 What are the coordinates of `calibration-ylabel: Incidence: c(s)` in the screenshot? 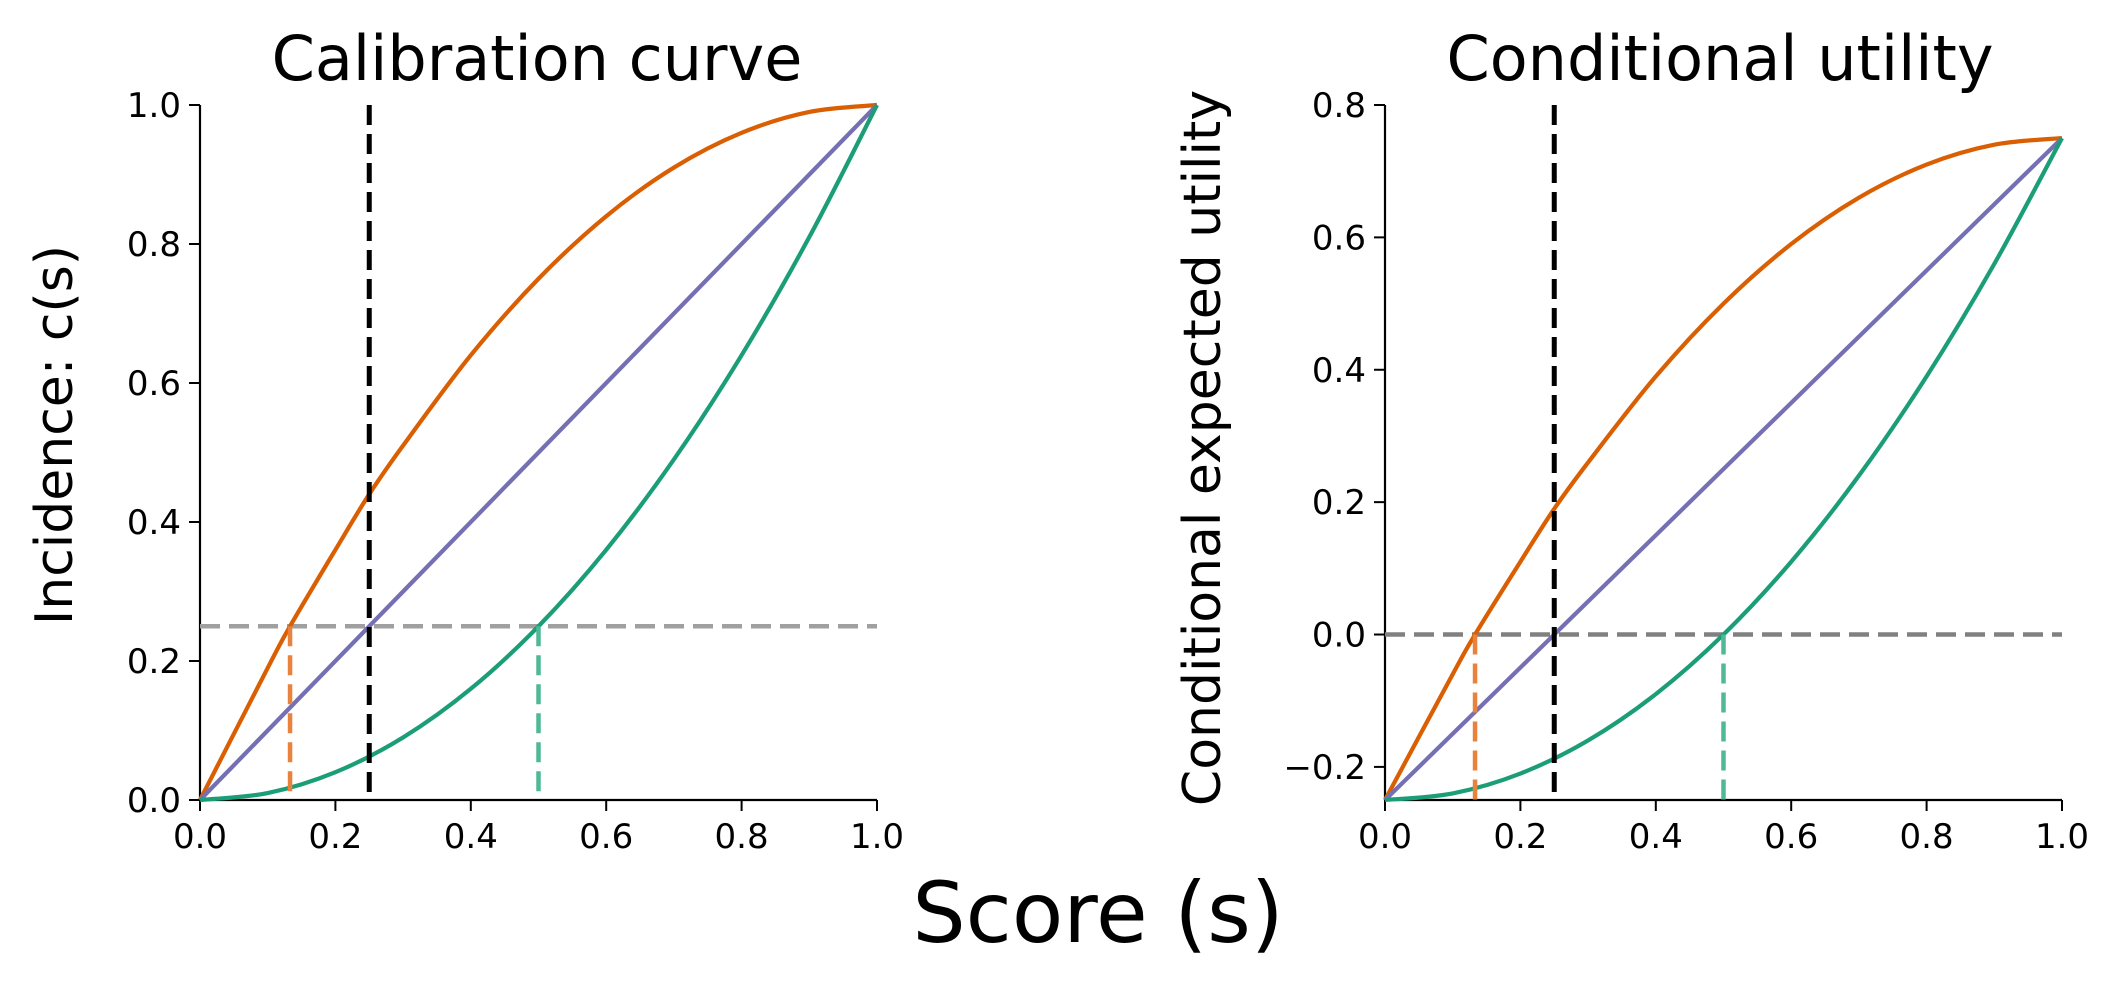 It's located at (55, 435).